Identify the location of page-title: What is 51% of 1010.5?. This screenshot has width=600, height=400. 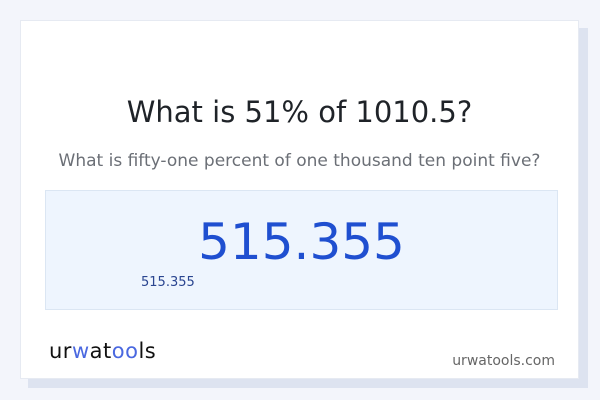
(299, 112).